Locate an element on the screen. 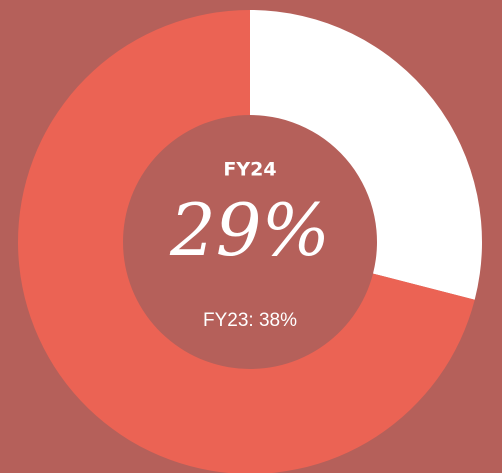 This screenshot has height=473, width=502. annotation: FY23: 38% is located at coordinates (250, 320).